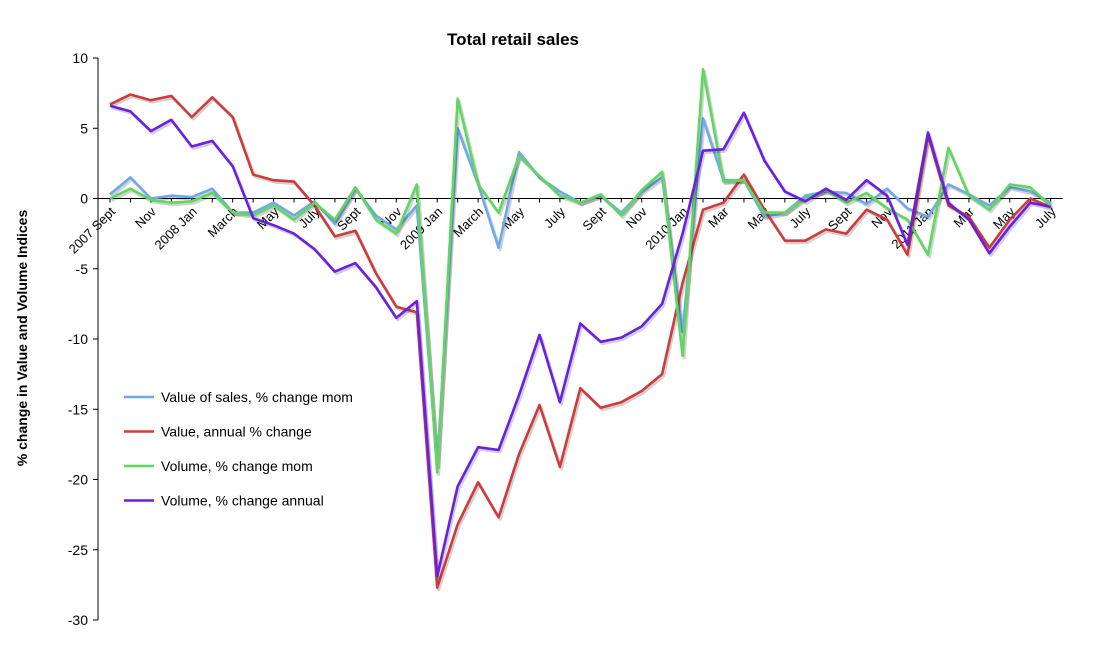  What do you see at coordinates (84, 128) in the screenshot?
I see `y-tick-label: 5` at bounding box center [84, 128].